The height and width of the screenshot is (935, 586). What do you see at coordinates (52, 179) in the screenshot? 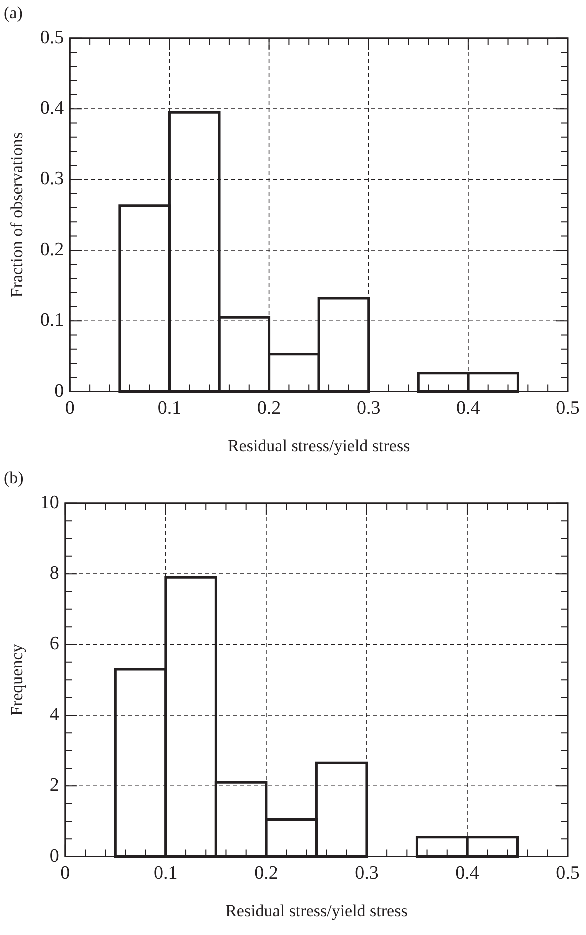
I see `y-tick-label: 0.3` at bounding box center [52, 179].